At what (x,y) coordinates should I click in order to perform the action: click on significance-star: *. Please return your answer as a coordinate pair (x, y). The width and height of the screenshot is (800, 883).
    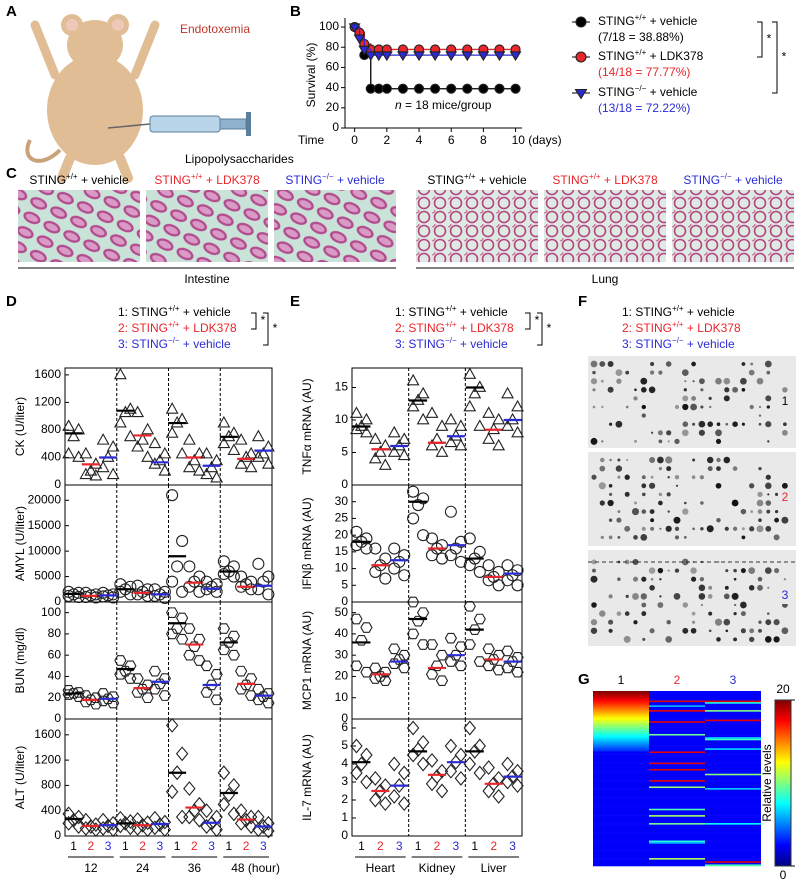
    Looking at the image, I should click on (769, 39).